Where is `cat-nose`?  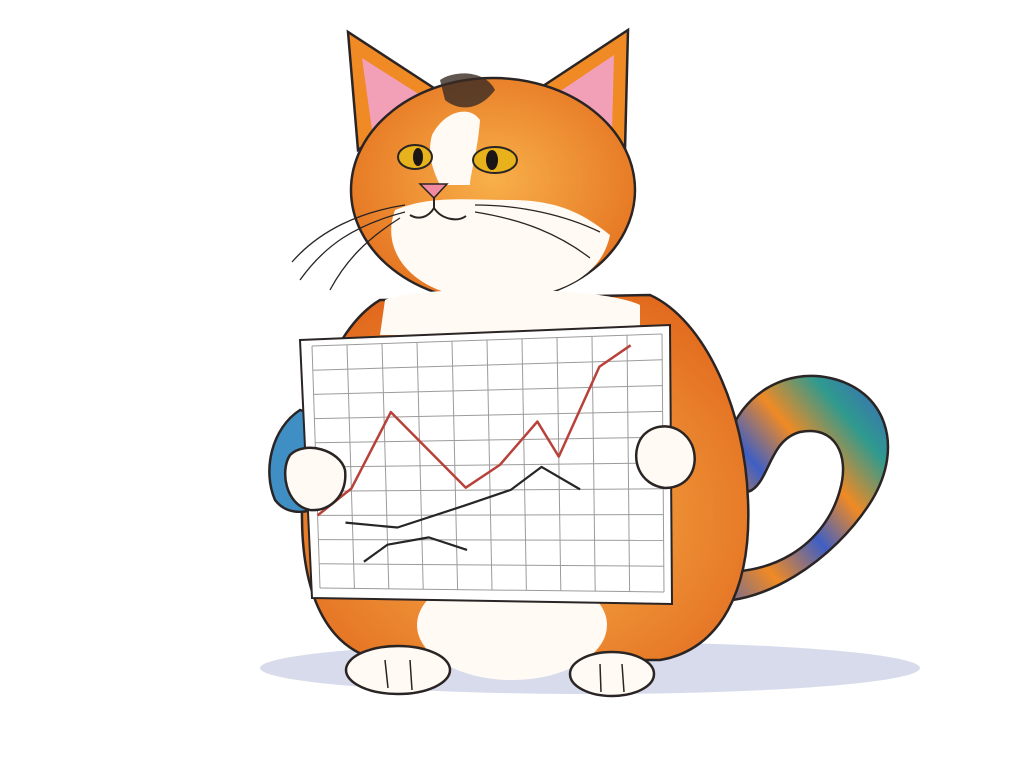 cat-nose is located at coordinates (433, 191).